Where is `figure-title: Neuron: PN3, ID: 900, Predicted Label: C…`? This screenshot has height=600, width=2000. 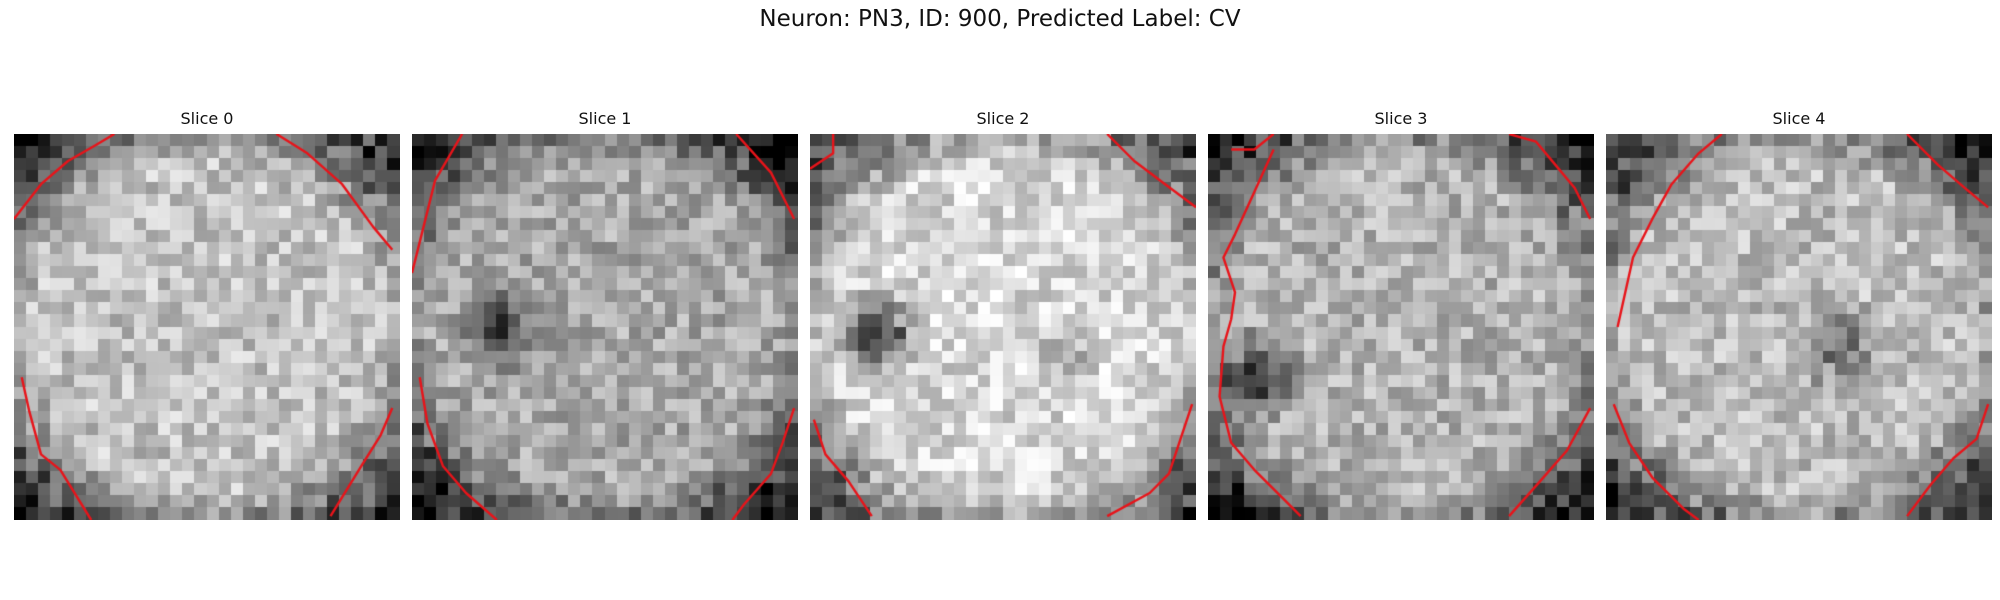
figure-title: Neuron: PN3, ID: 900, Predicted Label: C… is located at coordinates (1000, 19).